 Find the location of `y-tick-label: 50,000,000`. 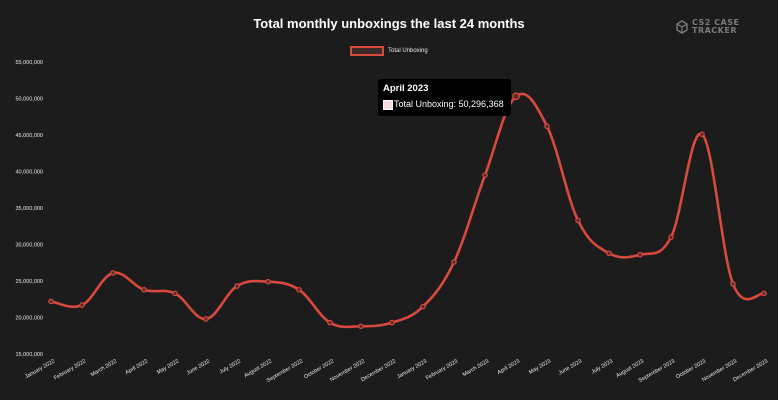

y-tick-label: 50,000,000 is located at coordinates (29, 100).